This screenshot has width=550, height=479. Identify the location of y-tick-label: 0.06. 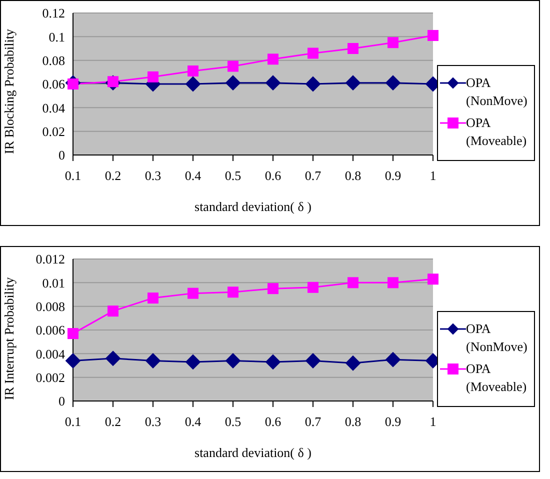
(54, 84).